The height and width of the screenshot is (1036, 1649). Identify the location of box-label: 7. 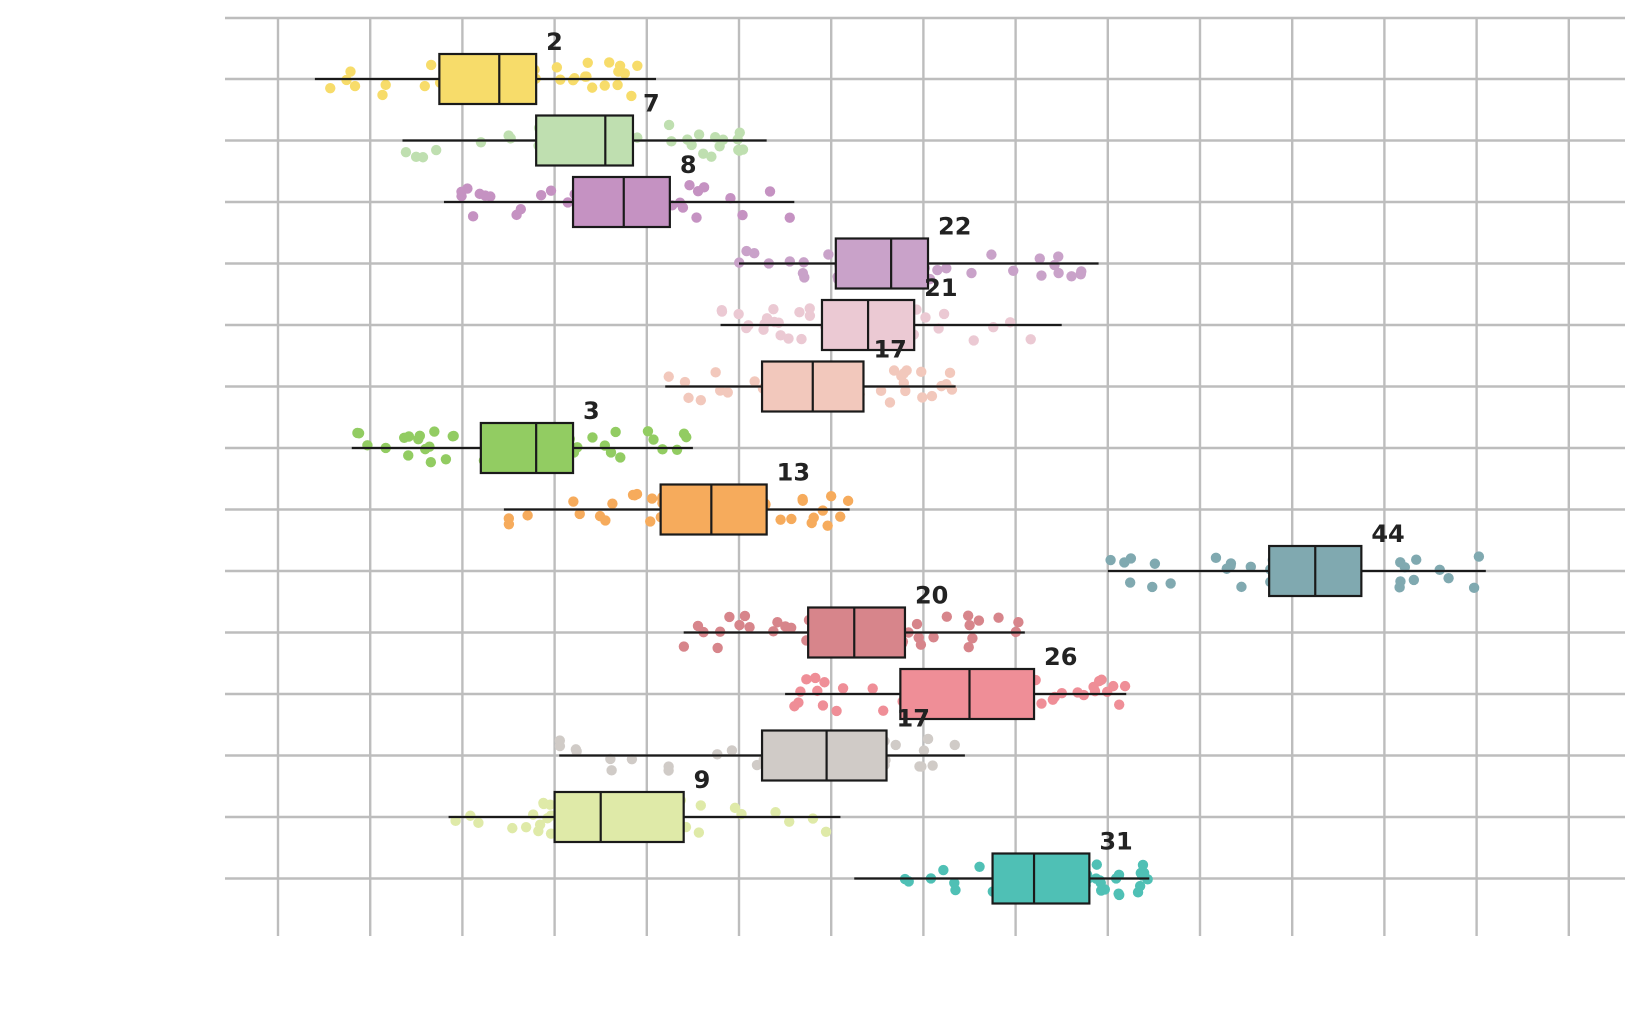
(651, 104).